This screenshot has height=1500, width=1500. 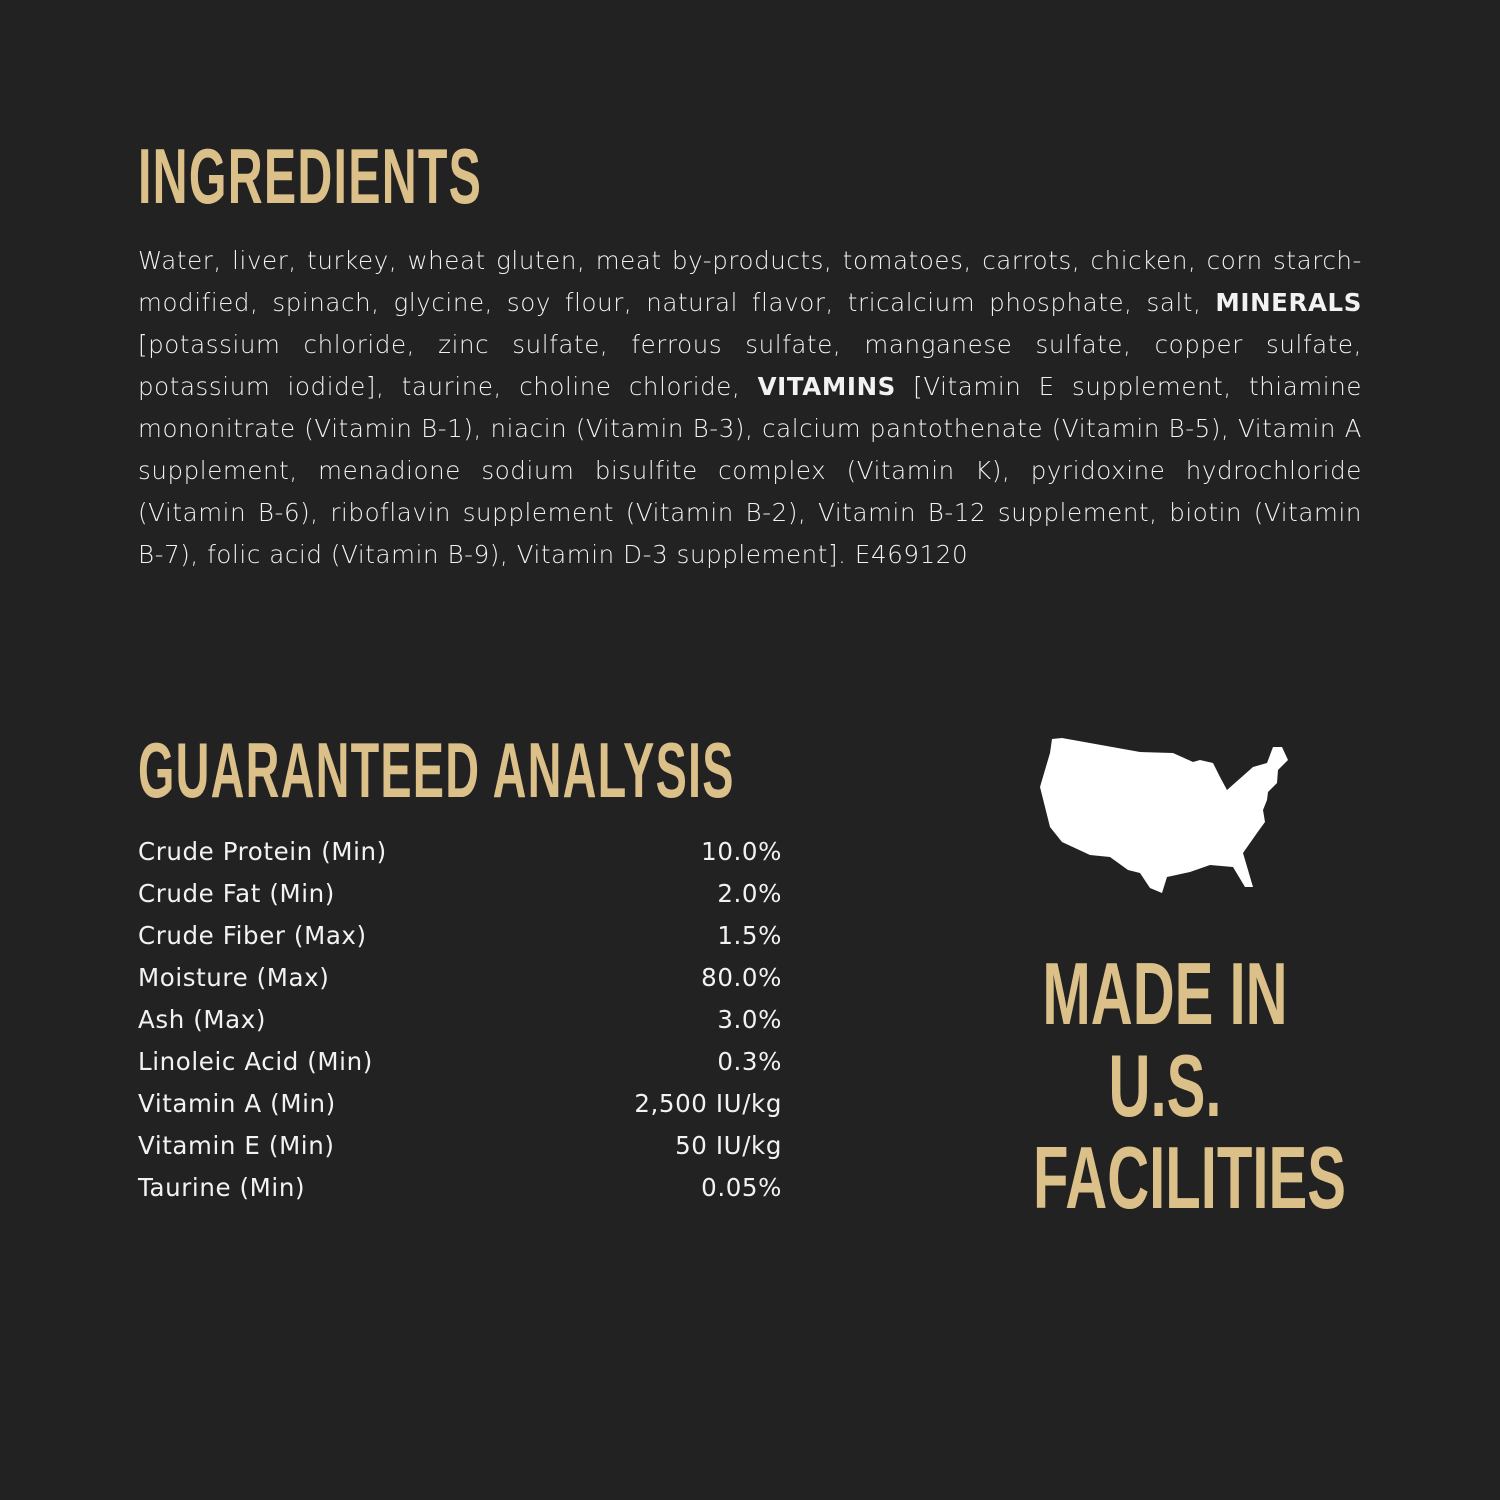 I want to click on nutrient-label: Crude Fiber (Max), so click(x=252, y=935).